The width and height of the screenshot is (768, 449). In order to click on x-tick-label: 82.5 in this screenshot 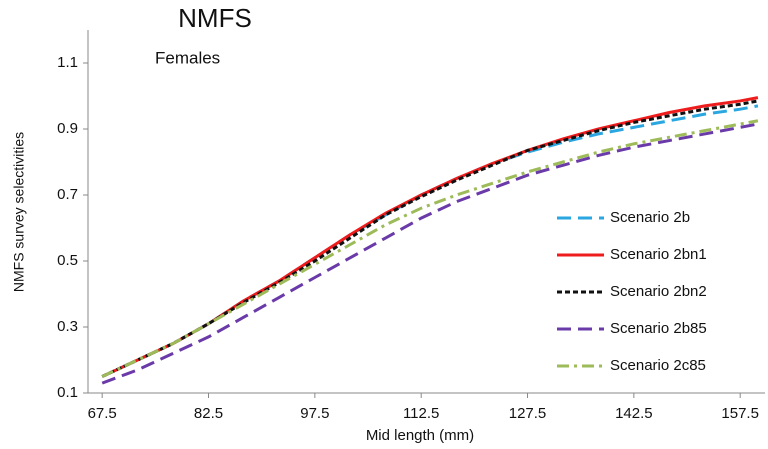, I will do `click(208, 413)`.